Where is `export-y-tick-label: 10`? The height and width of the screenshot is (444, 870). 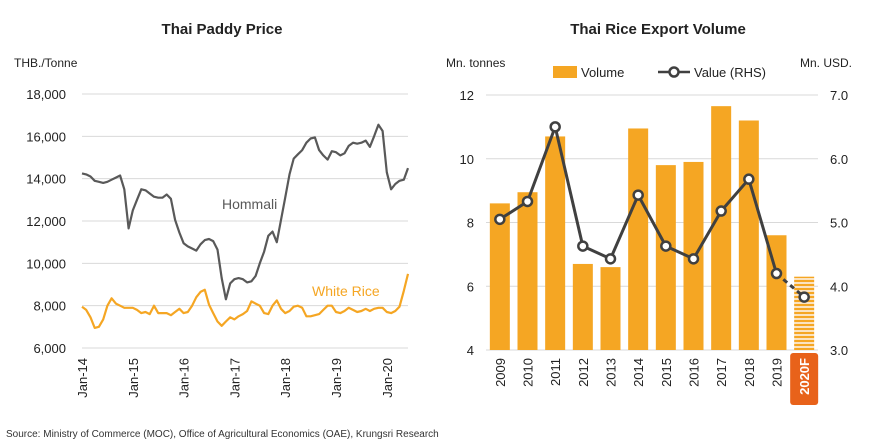 export-y-tick-label: 10 is located at coordinates (467, 159).